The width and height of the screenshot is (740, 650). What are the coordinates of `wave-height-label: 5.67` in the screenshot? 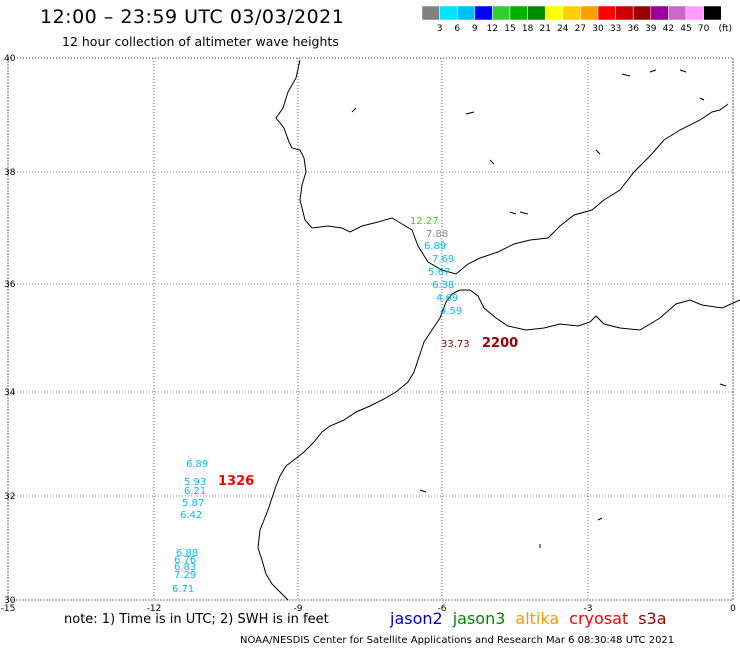 It's located at (439, 272).